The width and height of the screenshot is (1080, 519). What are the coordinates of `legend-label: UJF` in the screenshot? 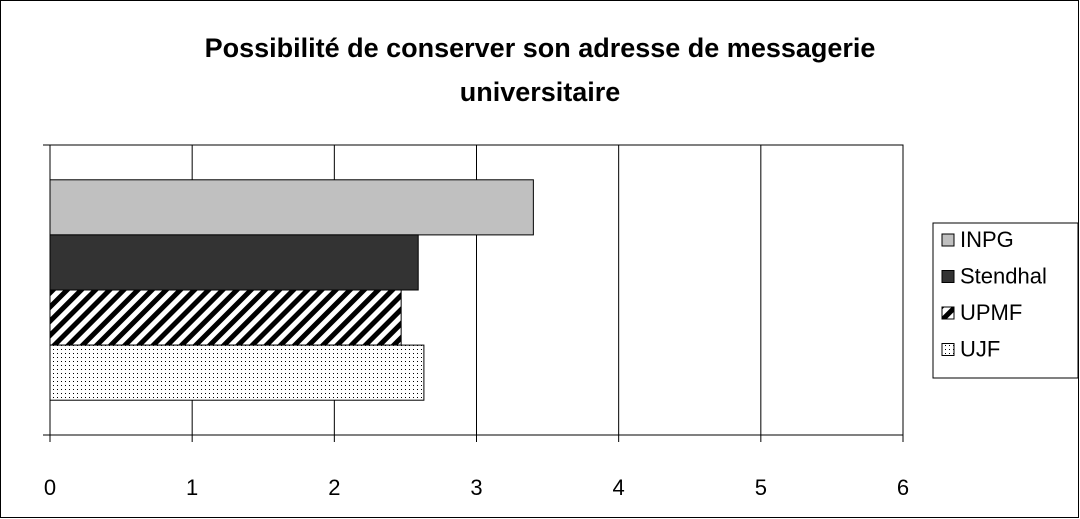 It's located at (980, 348).